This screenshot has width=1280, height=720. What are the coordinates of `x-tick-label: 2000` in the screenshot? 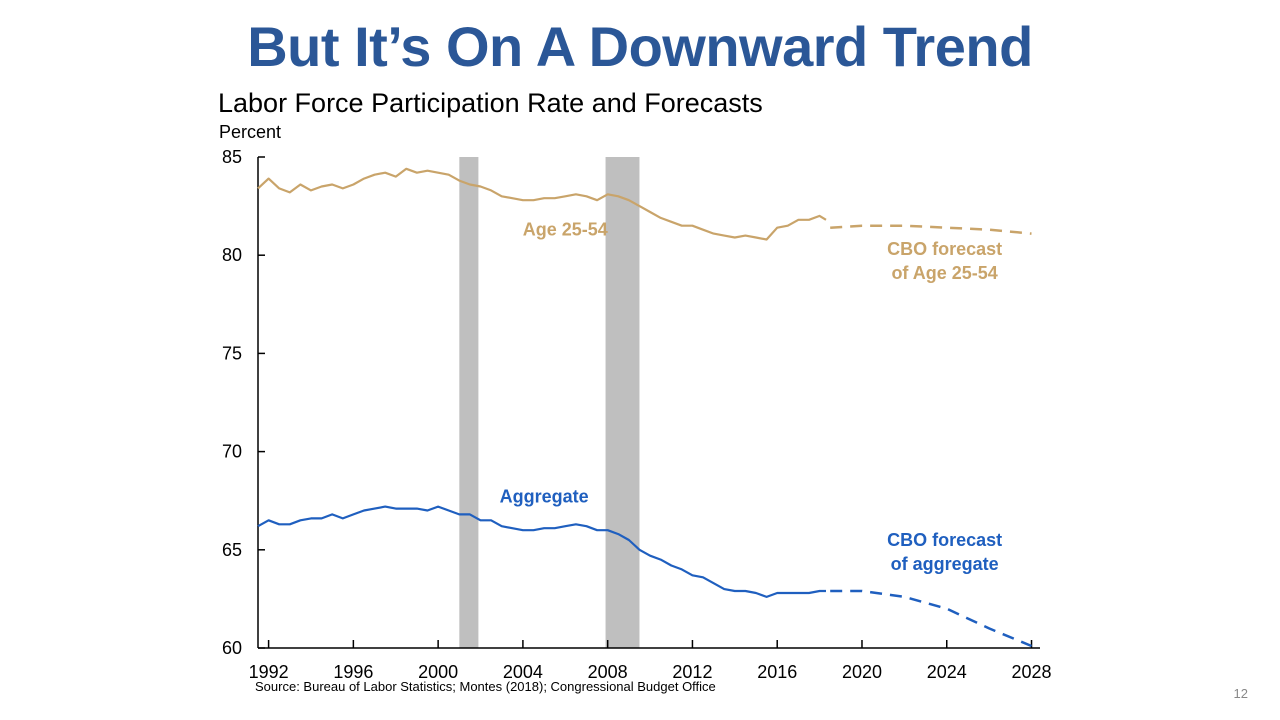 It's located at (438, 672).